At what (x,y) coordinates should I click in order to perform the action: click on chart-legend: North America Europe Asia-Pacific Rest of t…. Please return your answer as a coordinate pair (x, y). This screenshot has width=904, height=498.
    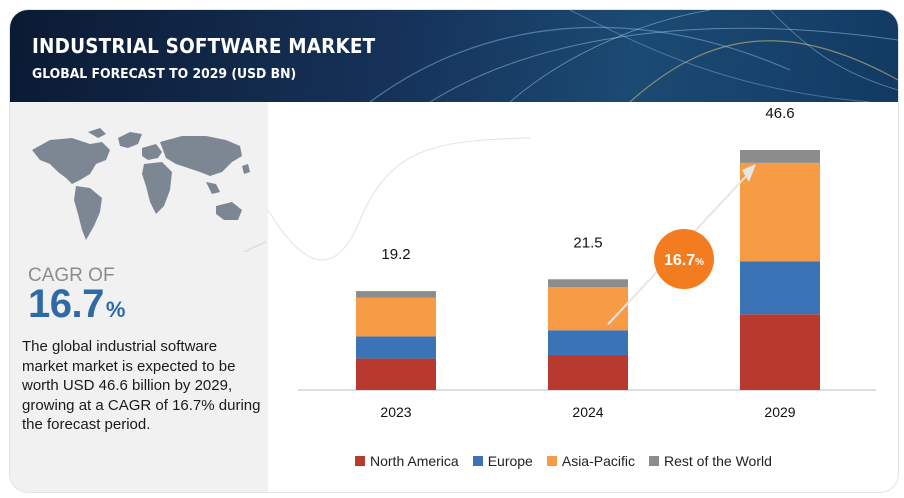
    Looking at the image, I should click on (563, 461).